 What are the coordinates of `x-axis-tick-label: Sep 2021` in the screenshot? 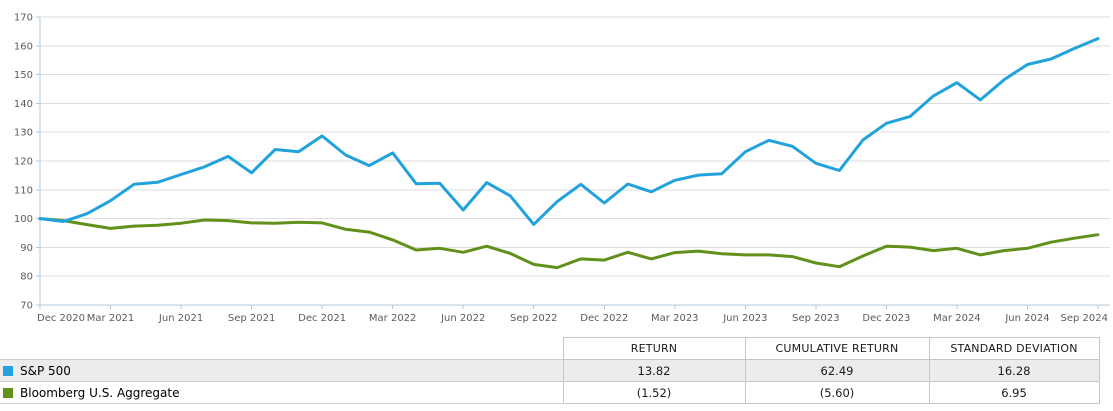 It's located at (251, 318).